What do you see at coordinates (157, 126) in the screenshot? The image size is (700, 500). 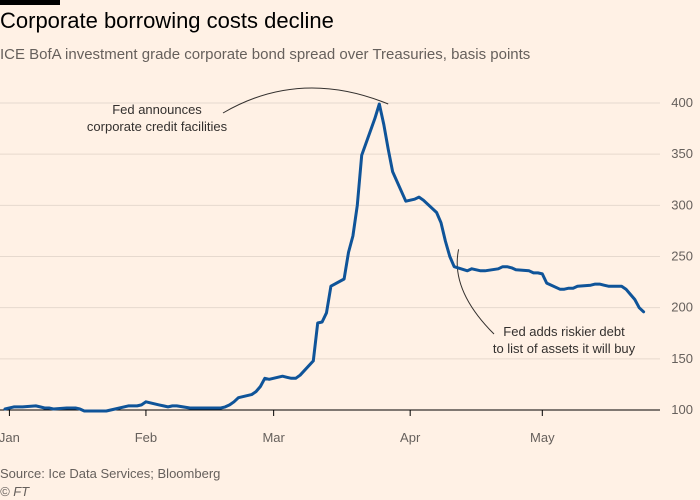 I see `annotation-1-line-2: corporate credit facilities` at bounding box center [157, 126].